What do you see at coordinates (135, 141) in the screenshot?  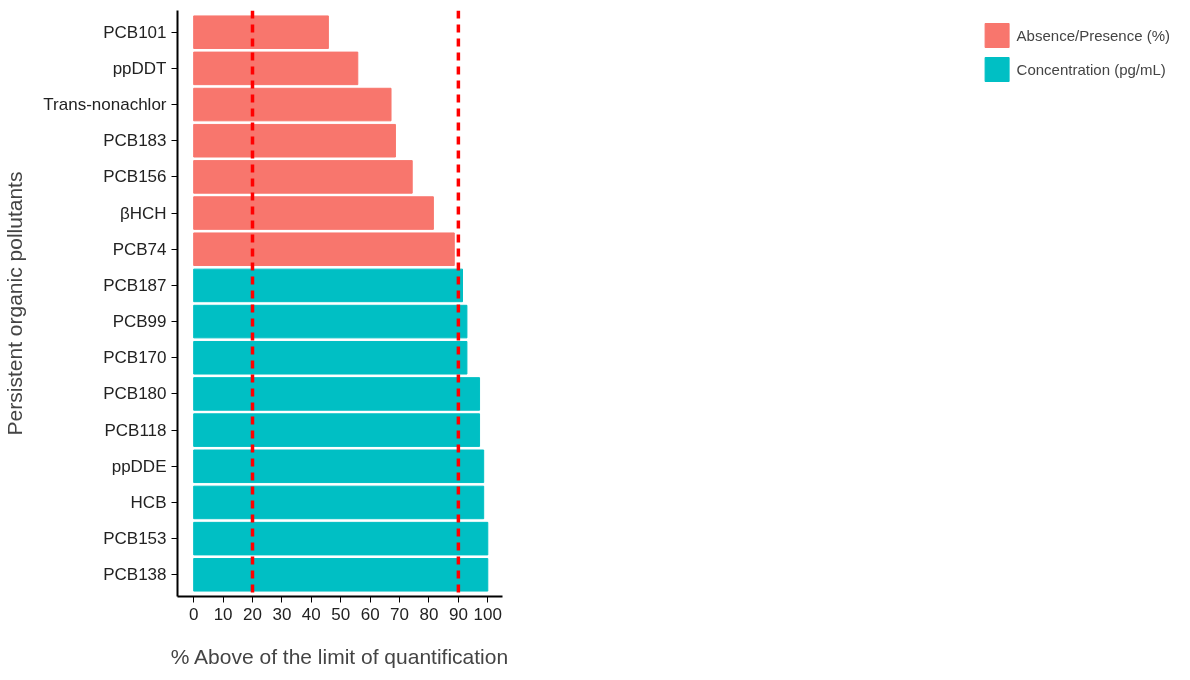 I see `y-tick-label: PCB183` at bounding box center [135, 141].